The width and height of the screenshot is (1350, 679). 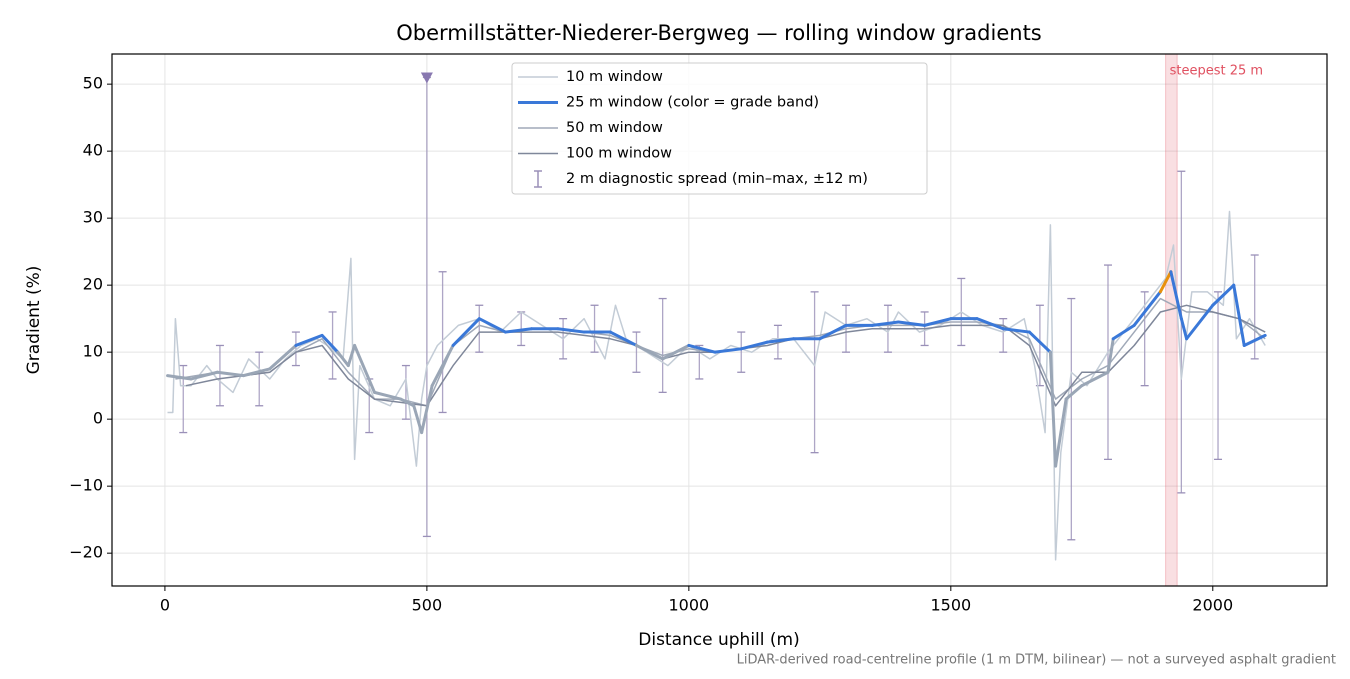 I want to click on y-tick-label: 50, so click(x=93, y=83).